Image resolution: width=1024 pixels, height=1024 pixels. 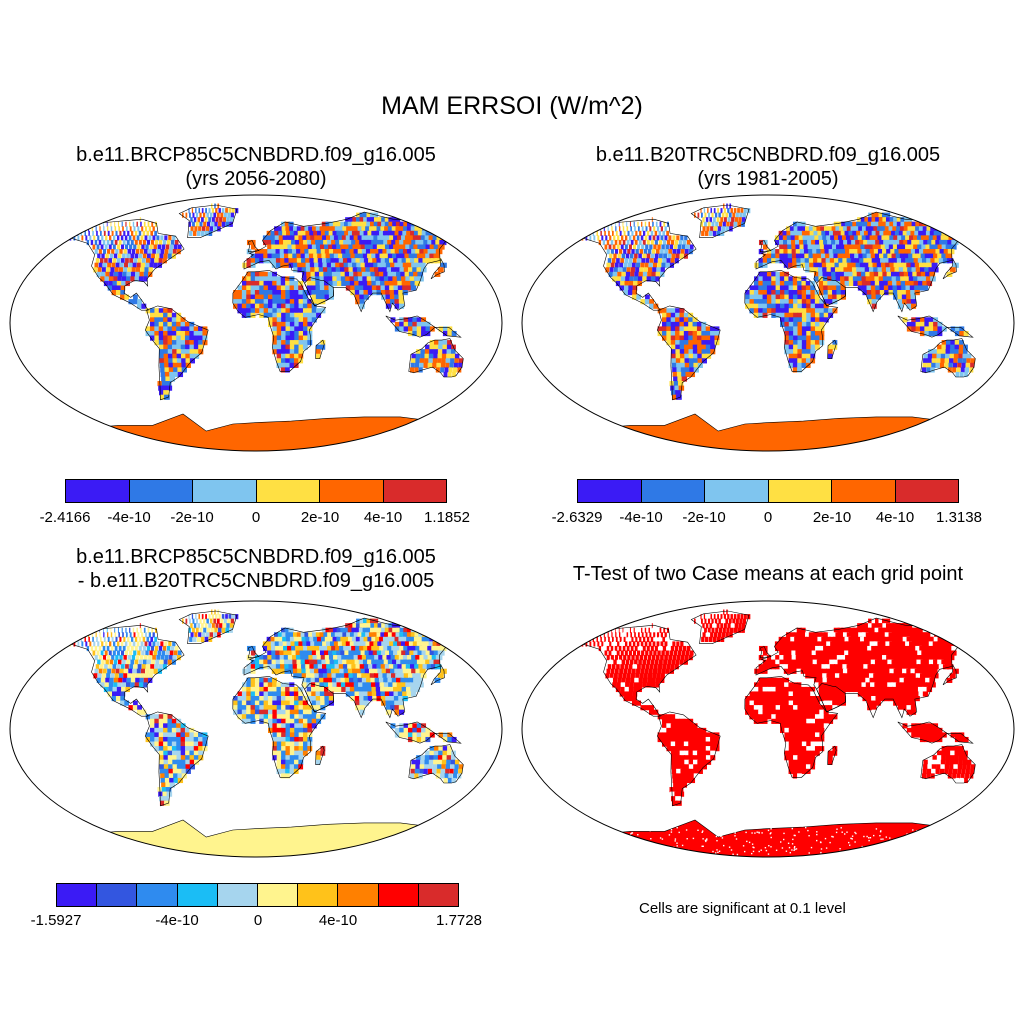 What do you see at coordinates (742, 908) in the screenshot?
I see `significance-note: Cells are significant at 0.1 level` at bounding box center [742, 908].